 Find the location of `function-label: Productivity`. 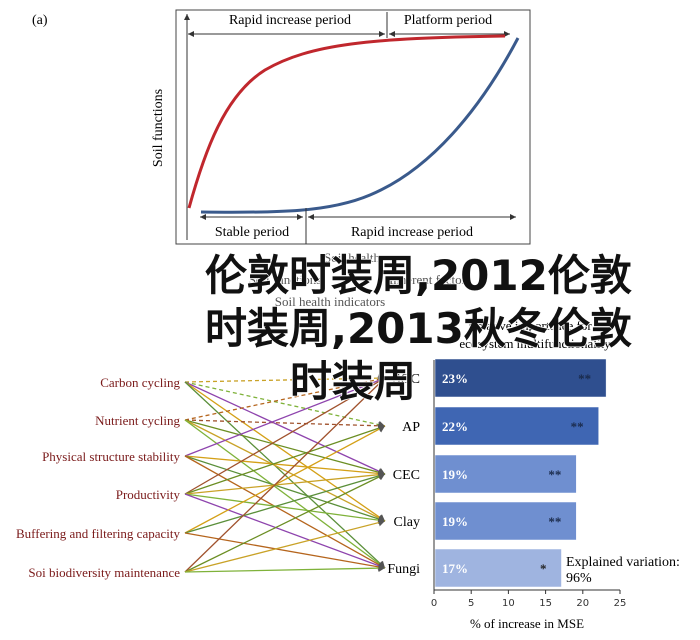

function-label: Productivity is located at coordinates (148, 494).